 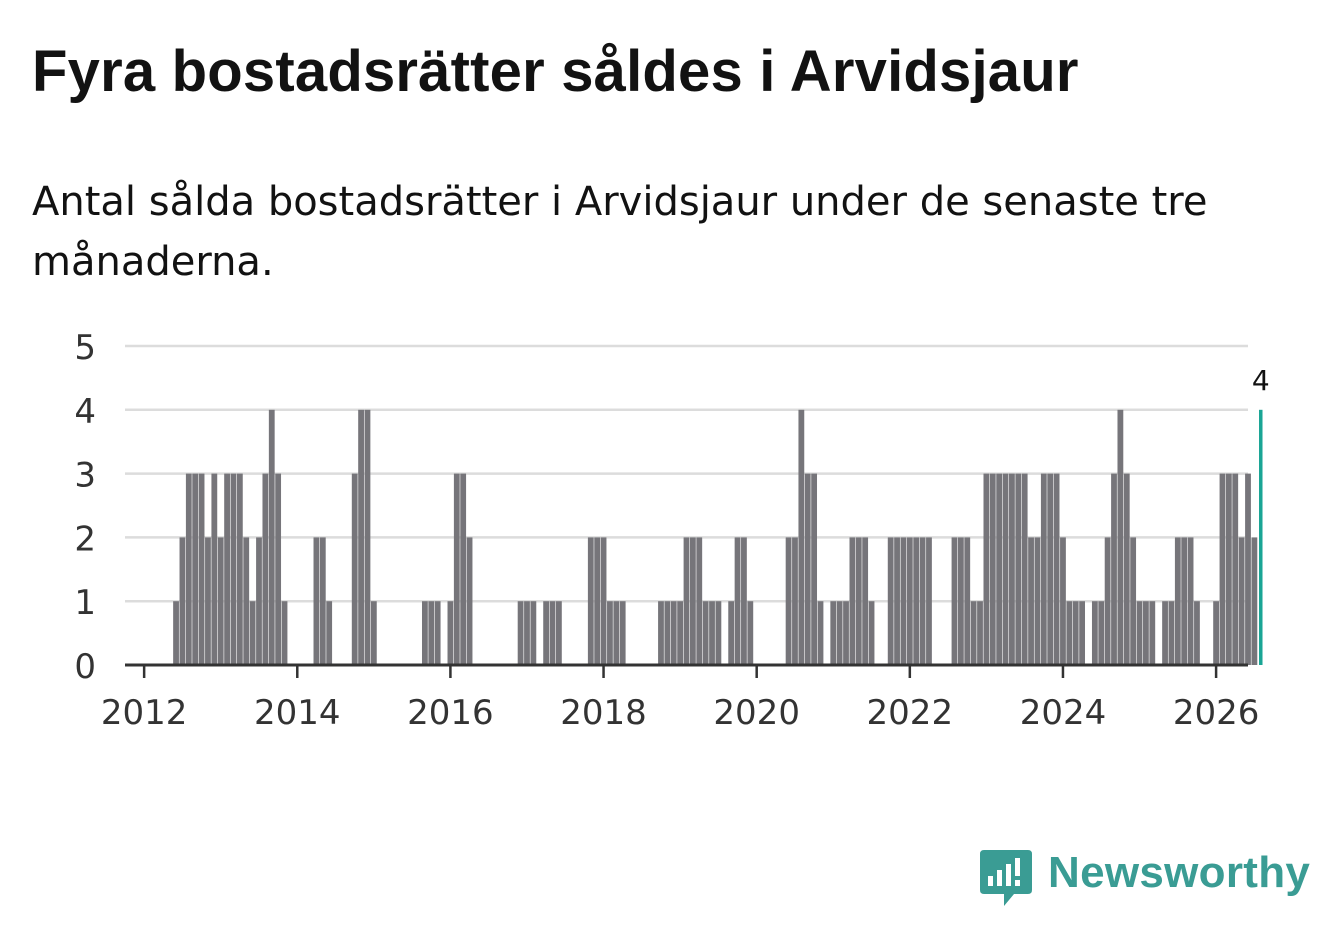 I want to click on y-tick-label: 3, so click(x=85, y=476).